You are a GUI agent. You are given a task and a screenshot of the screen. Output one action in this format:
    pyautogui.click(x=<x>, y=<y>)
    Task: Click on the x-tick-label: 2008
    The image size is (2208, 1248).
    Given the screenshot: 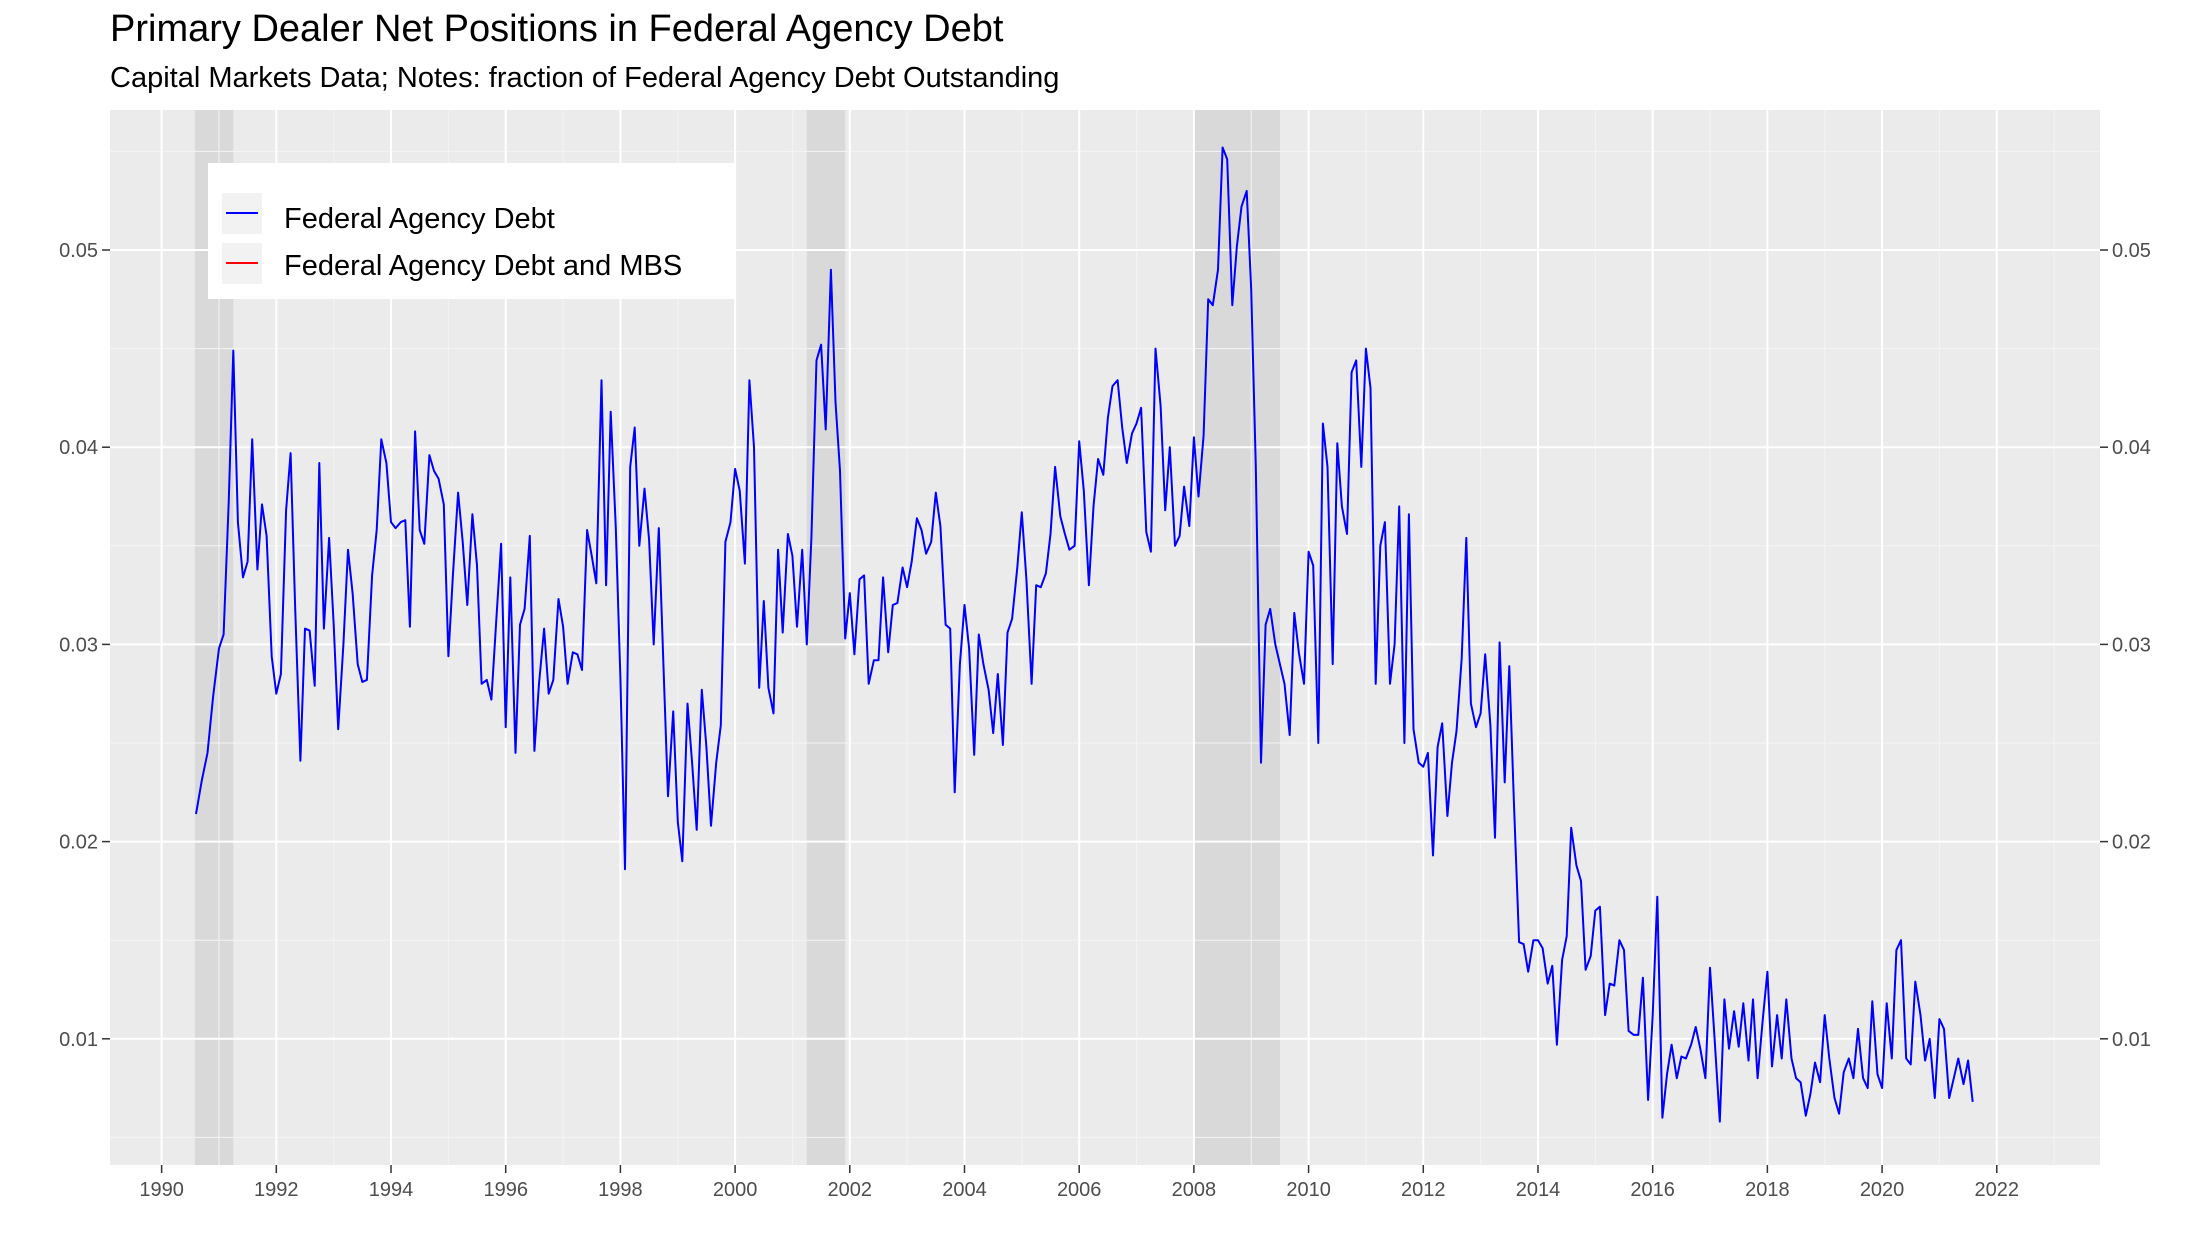 What is the action you would take?
    pyautogui.click(x=1194, y=1190)
    